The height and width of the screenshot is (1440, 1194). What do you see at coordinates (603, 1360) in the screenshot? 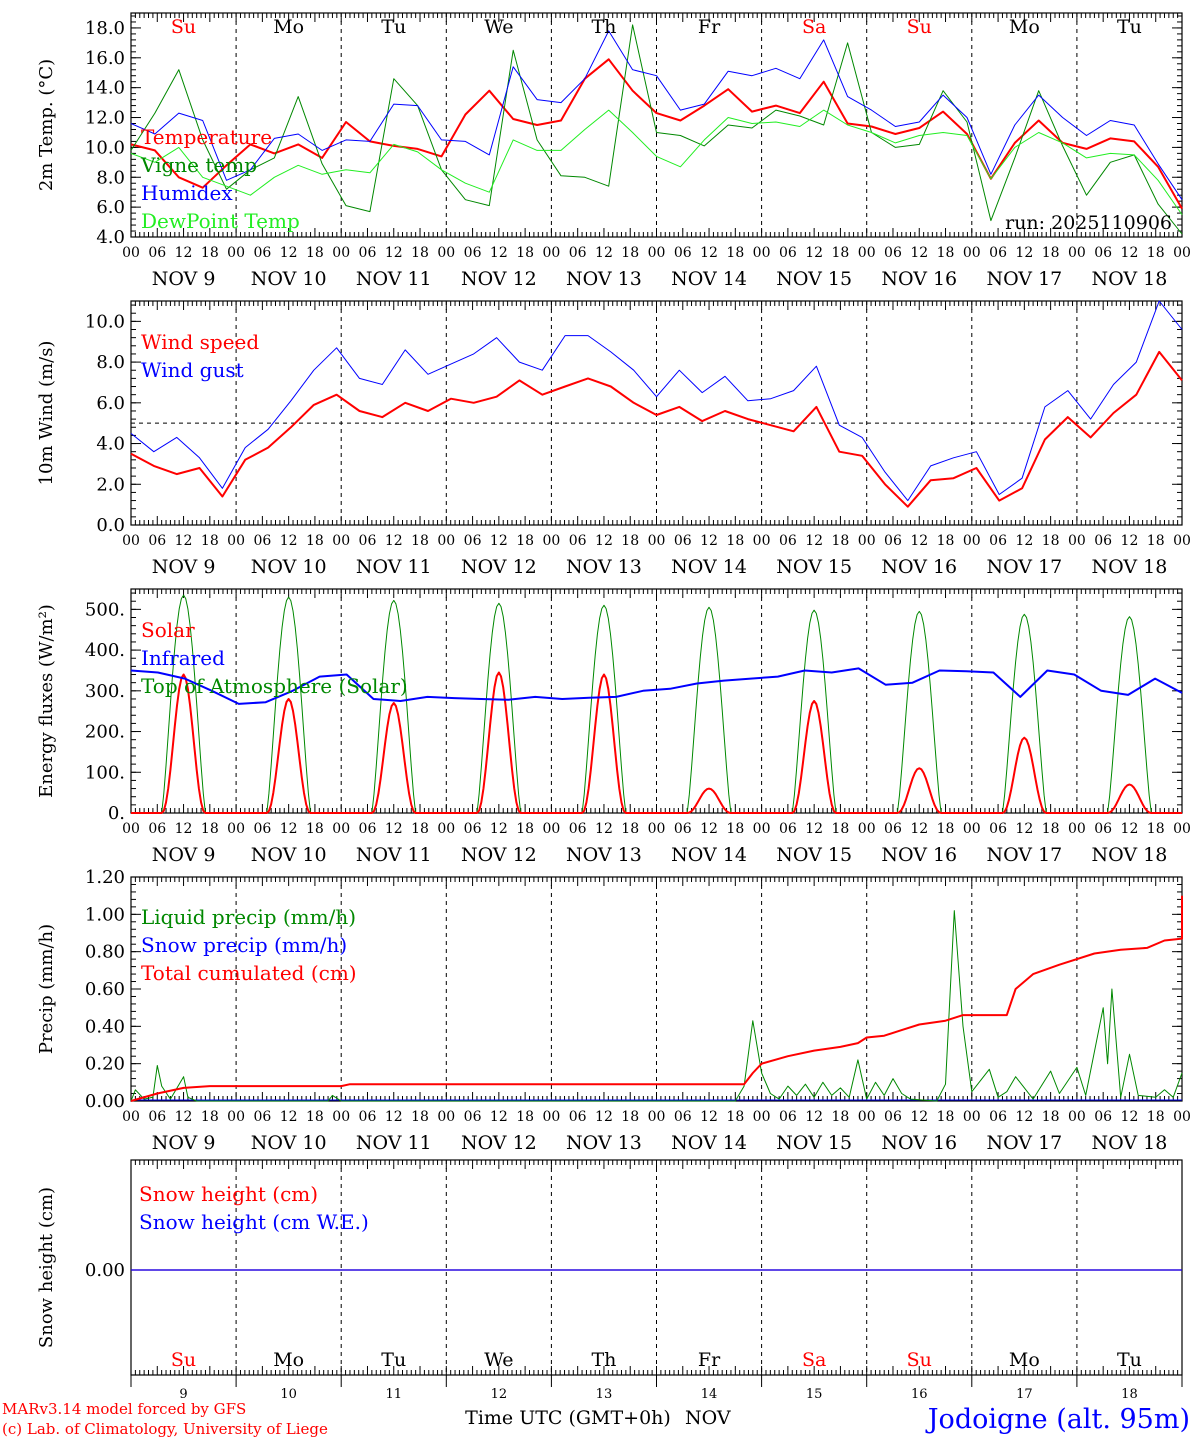
I see `weekday-label: Th` at bounding box center [603, 1360].